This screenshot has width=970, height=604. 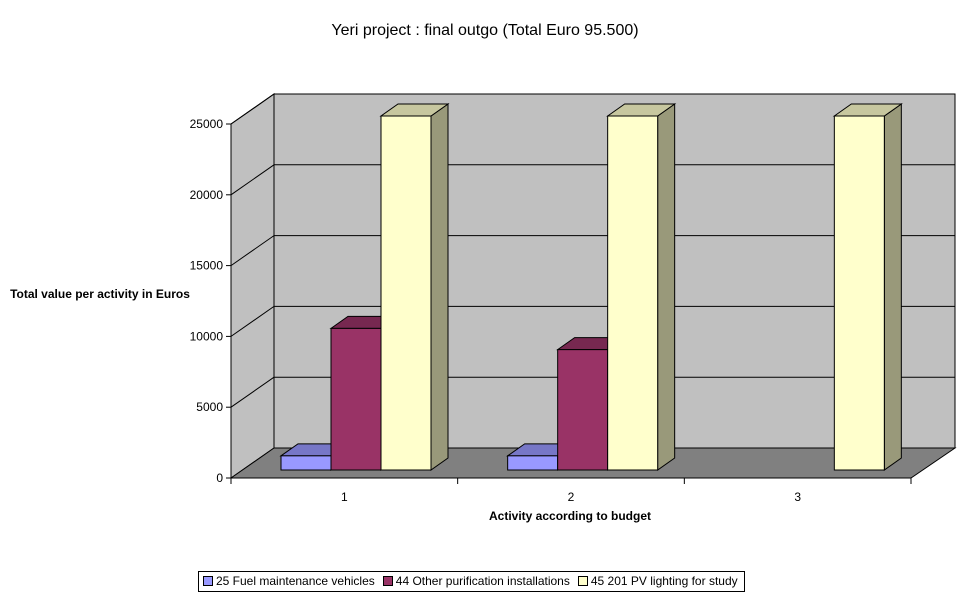 I want to click on legend-item-purification: 44 Other purification installations, so click(x=476, y=581).